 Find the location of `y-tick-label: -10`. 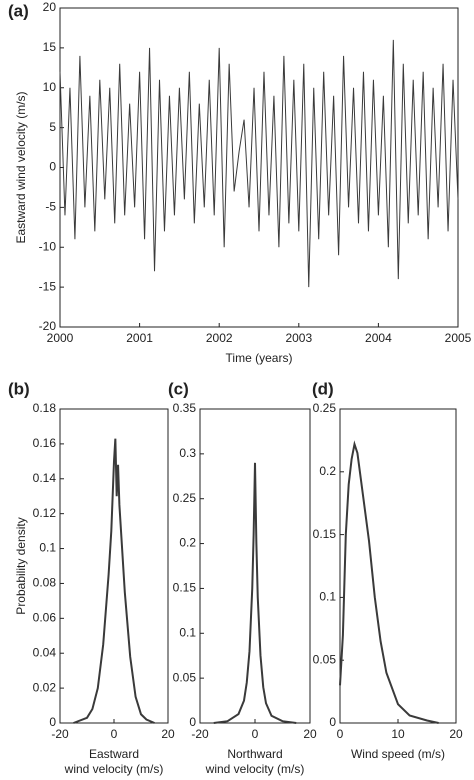

y-tick-label: -10 is located at coordinates (48, 246).